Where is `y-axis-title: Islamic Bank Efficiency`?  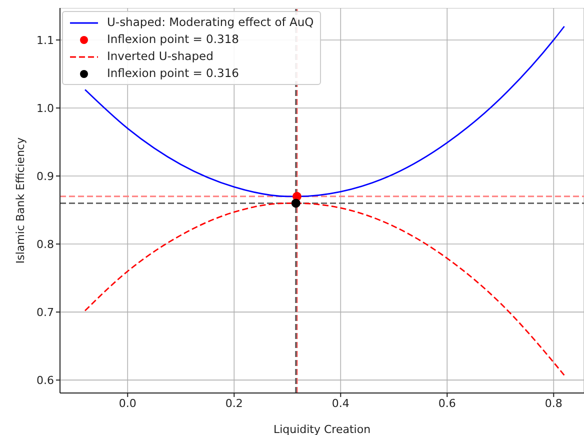 y-axis-title: Islamic Bank Efficiency is located at coordinates (20, 200).